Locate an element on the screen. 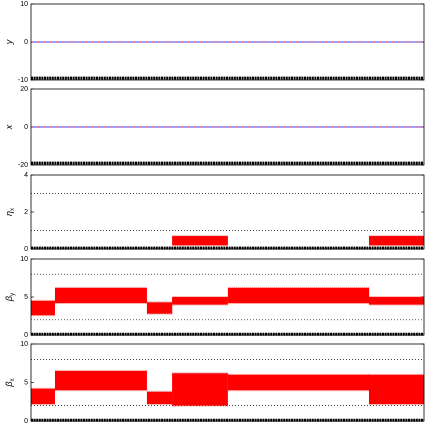 This screenshot has height=426, width=426. y-axis-label-main: η is located at coordinates (9, 213).